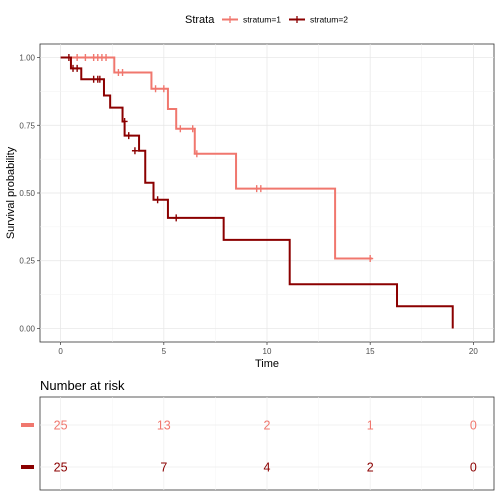 The height and width of the screenshot is (500, 500). Describe the element at coordinates (27, 328) in the screenshot. I see `y-tick-label: 0.00` at that location.